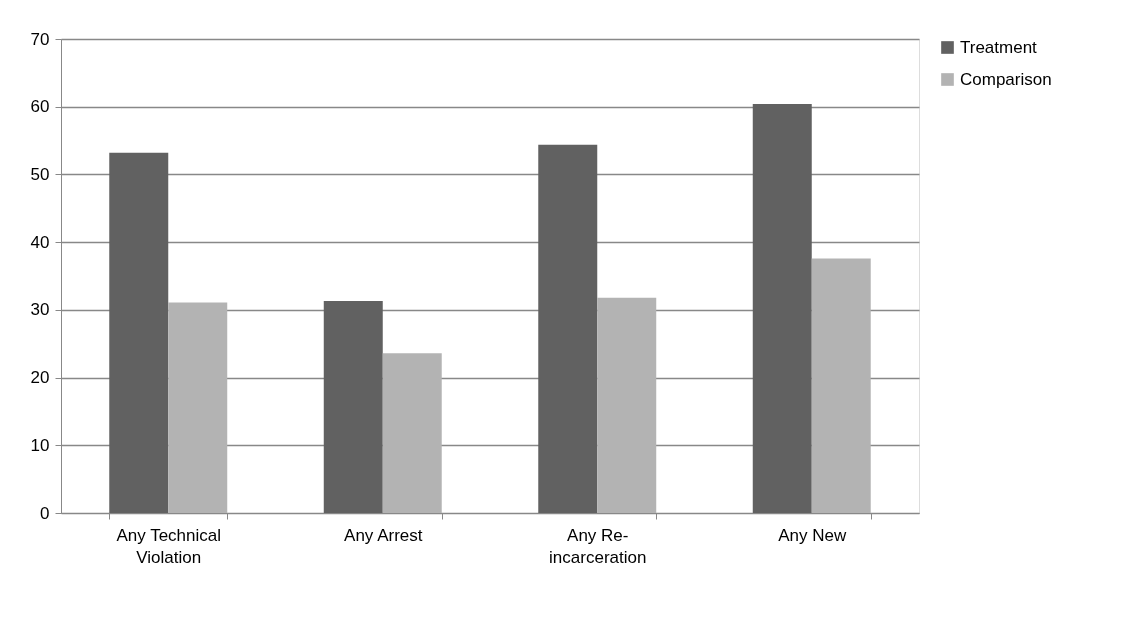  What do you see at coordinates (40, 107) in the screenshot?
I see `y-tick-label: 60` at bounding box center [40, 107].